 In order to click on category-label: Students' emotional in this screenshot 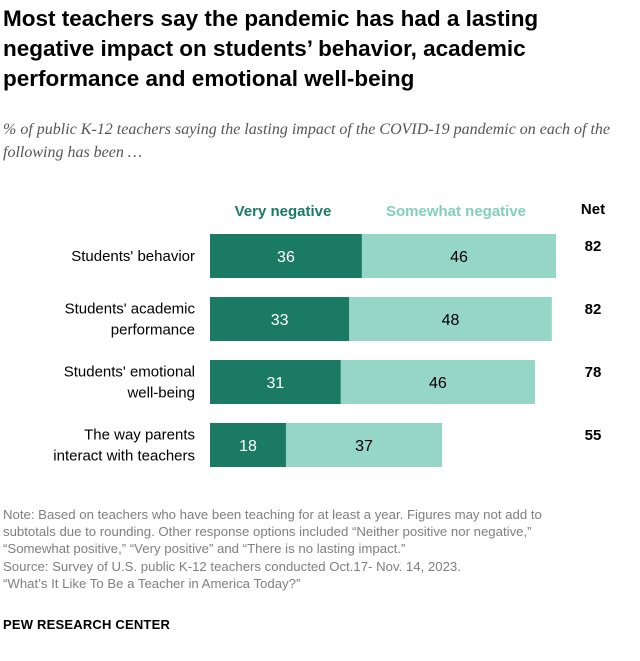, I will do `click(129, 372)`.